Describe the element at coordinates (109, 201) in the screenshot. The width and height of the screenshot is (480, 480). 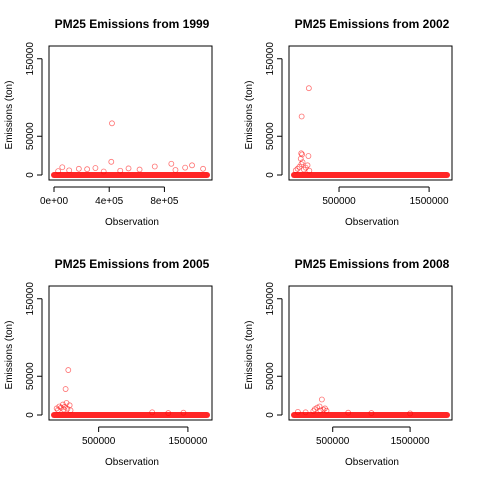
I see `x-tick-label: 4e+05` at that location.